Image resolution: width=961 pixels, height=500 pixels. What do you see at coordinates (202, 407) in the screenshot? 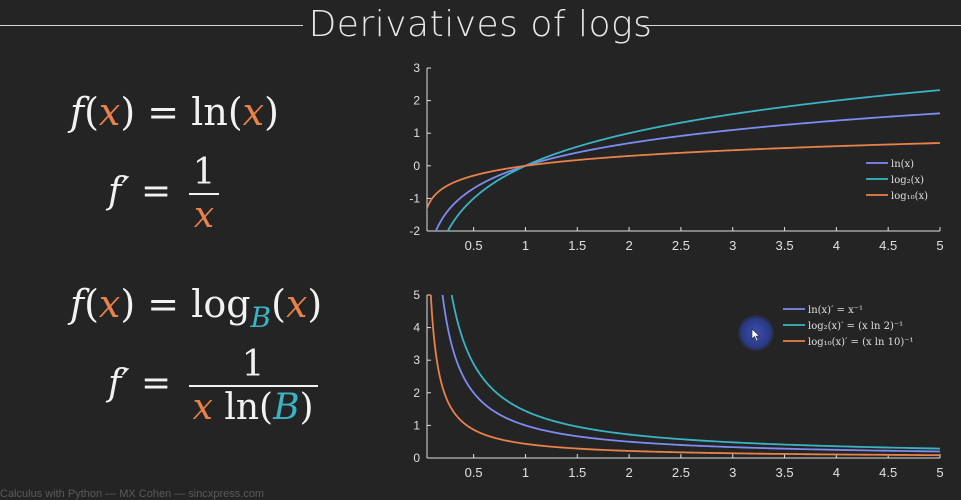
I see `fraction-var: x` at bounding box center [202, 407].